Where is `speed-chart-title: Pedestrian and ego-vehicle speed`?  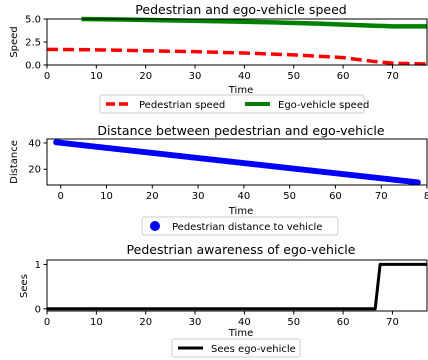 speed-chart-title: Pedestrian and ego-vehicle speed is located at coordinates (240, 9).